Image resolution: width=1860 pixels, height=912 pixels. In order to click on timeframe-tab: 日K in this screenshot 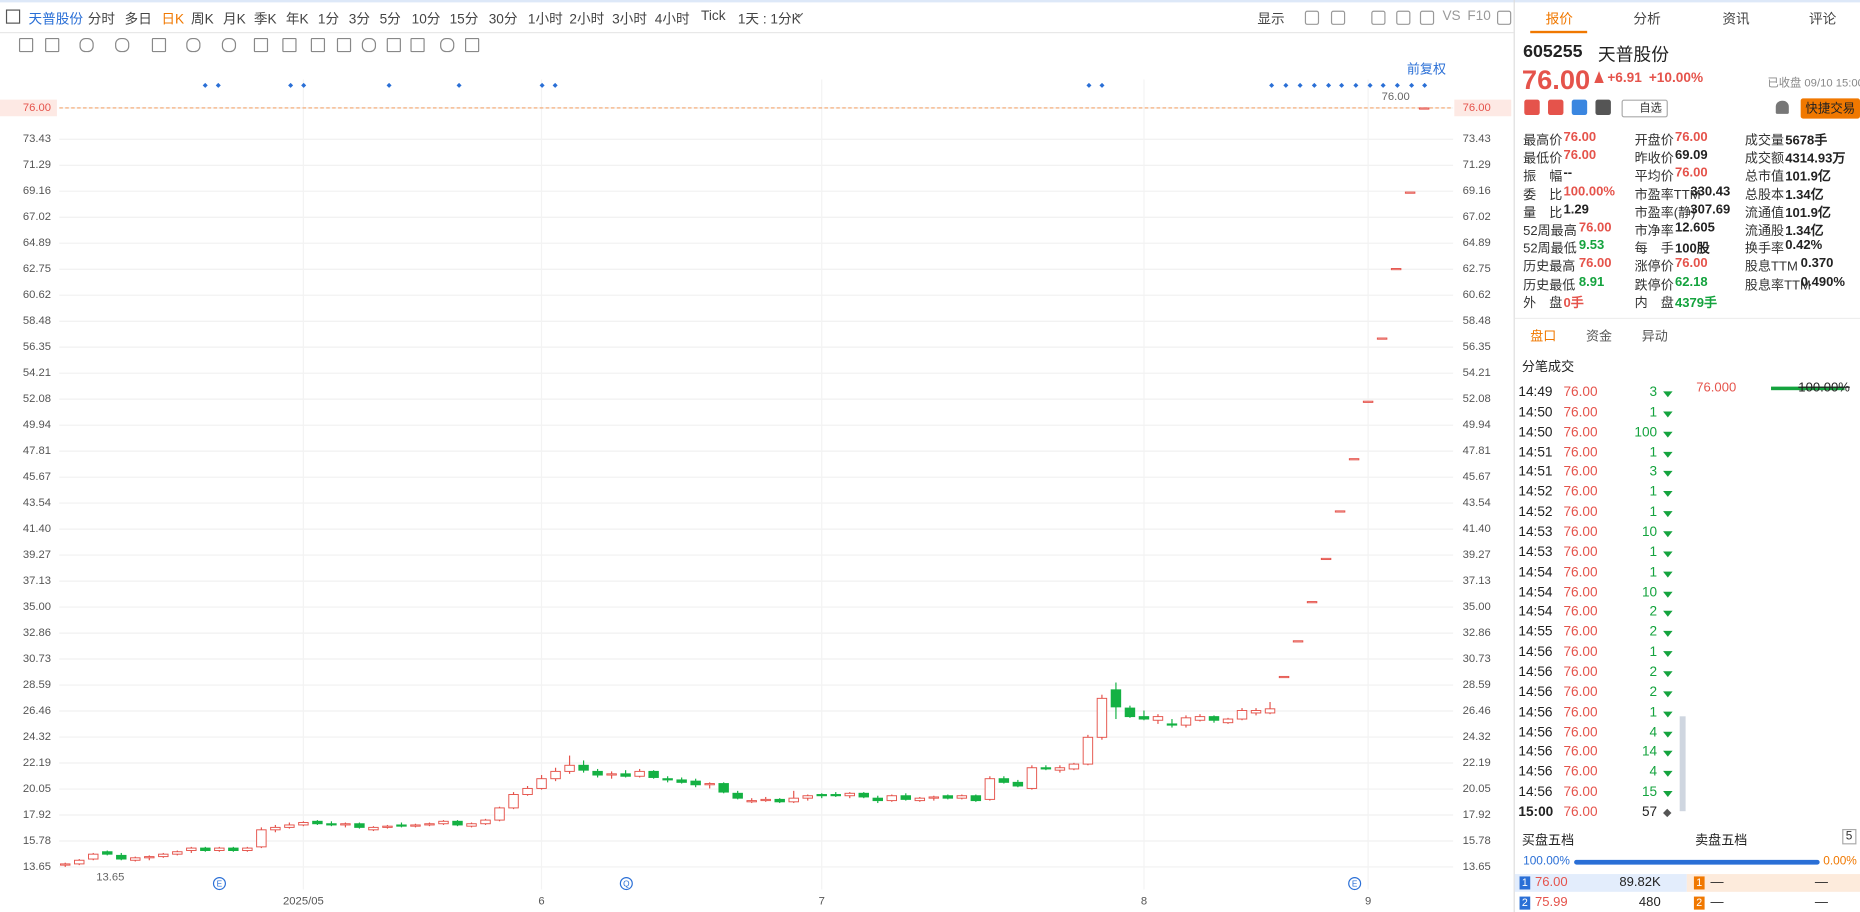, I will do `click(173, 20)`.